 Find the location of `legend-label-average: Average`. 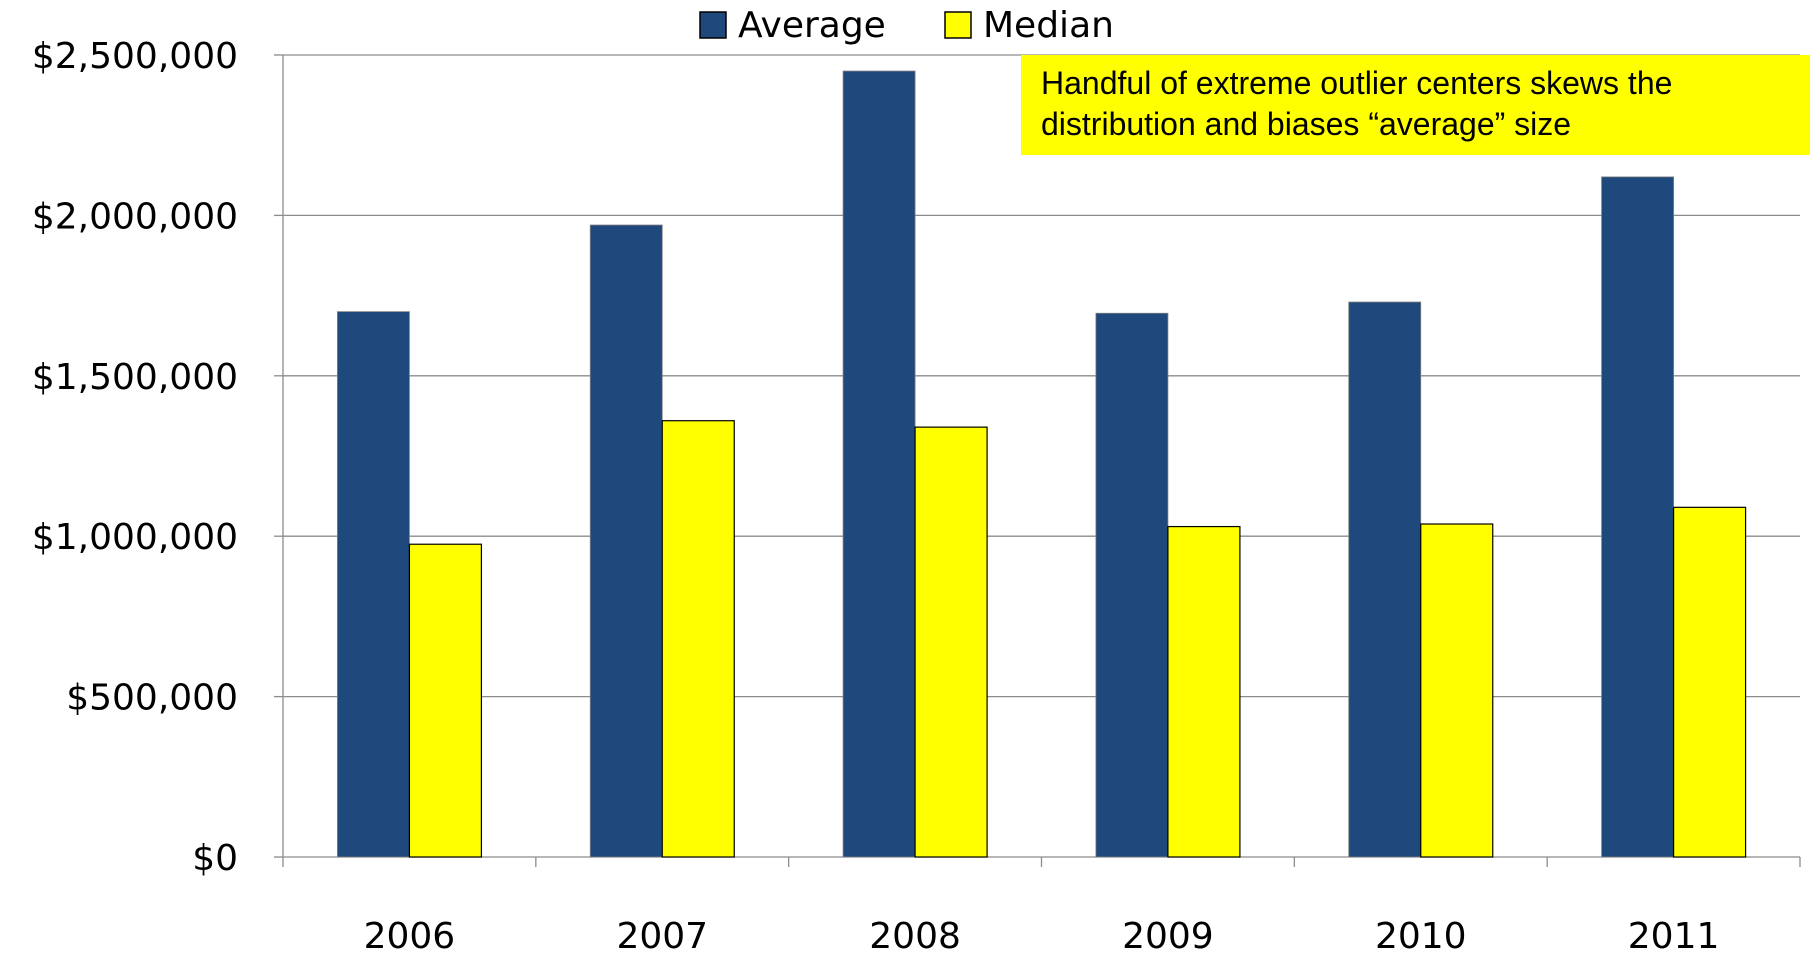

legend-label-average: Average is located at coordinates (812, 25).